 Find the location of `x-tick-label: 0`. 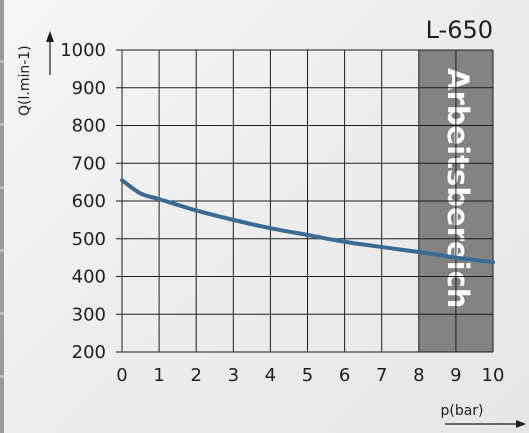

x-tick-label: 0 is located at coordinates (121, 375).